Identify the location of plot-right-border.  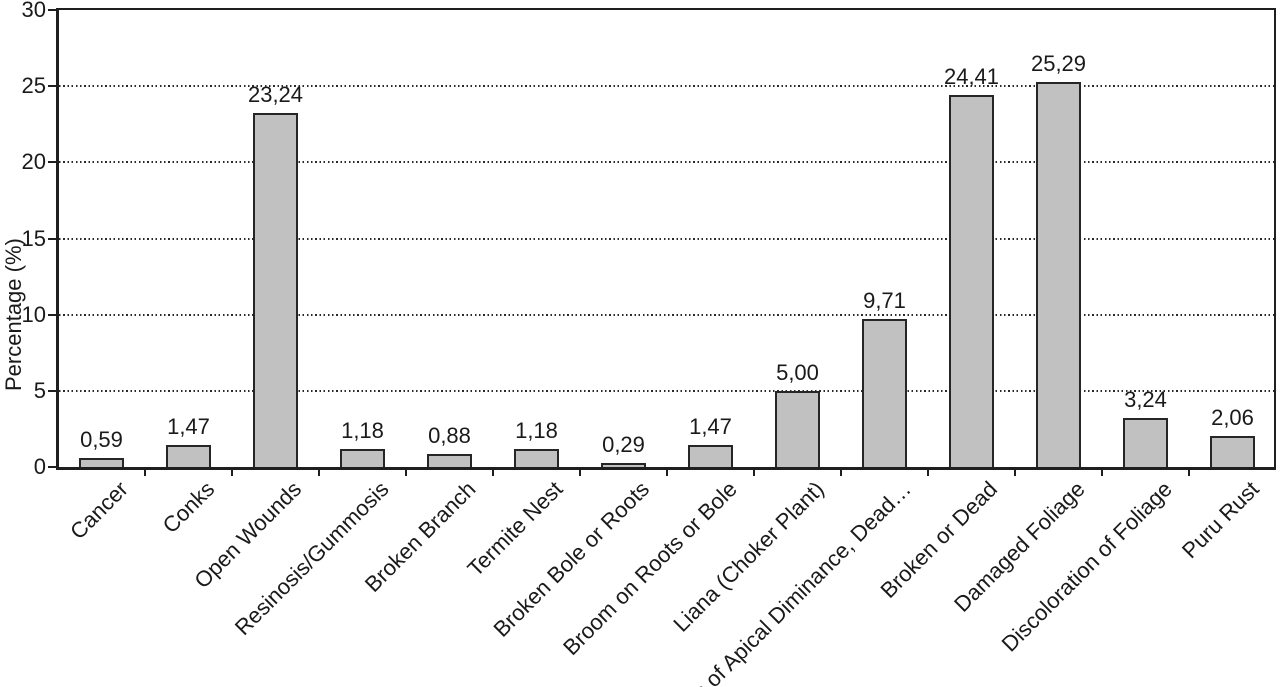
(1275, 239).